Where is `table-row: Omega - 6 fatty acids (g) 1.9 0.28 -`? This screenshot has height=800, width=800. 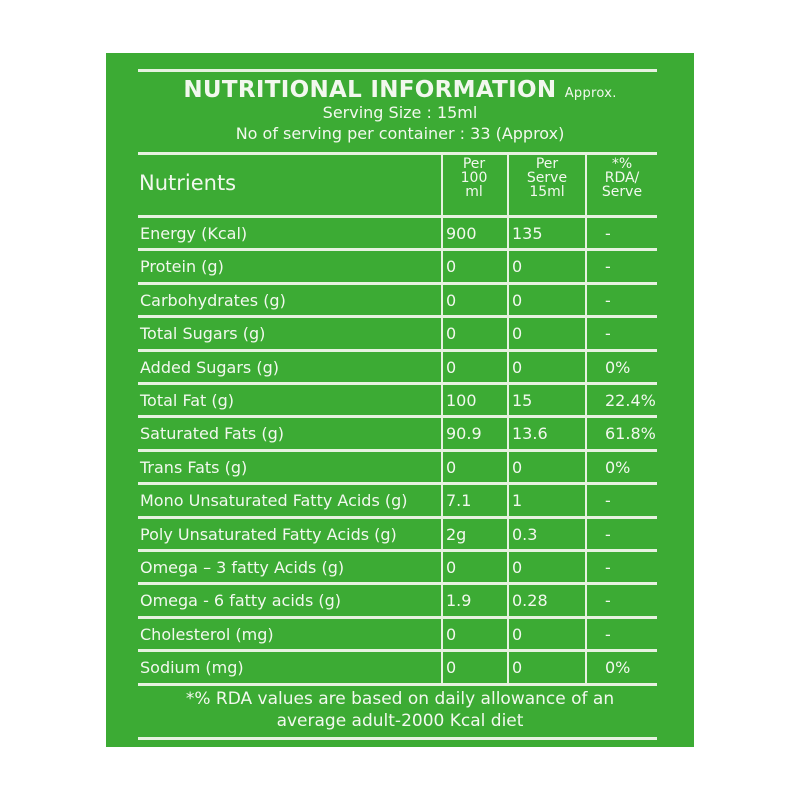
table-row: Omega - 6 fatty acids (g) 1.9 0.28 - is located at coordinates (397, 600).